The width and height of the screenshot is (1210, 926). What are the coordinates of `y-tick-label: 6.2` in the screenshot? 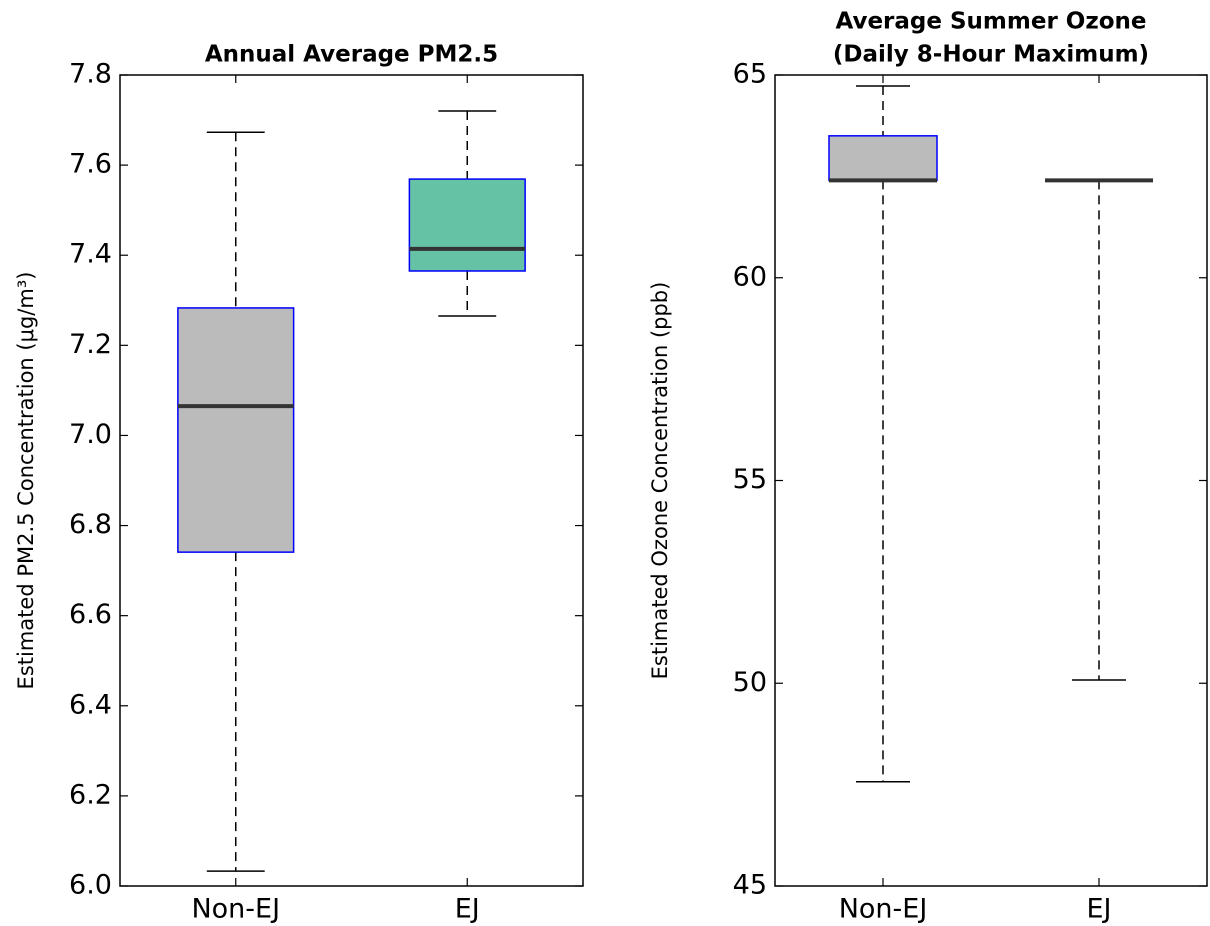 It's located at (90, 794).